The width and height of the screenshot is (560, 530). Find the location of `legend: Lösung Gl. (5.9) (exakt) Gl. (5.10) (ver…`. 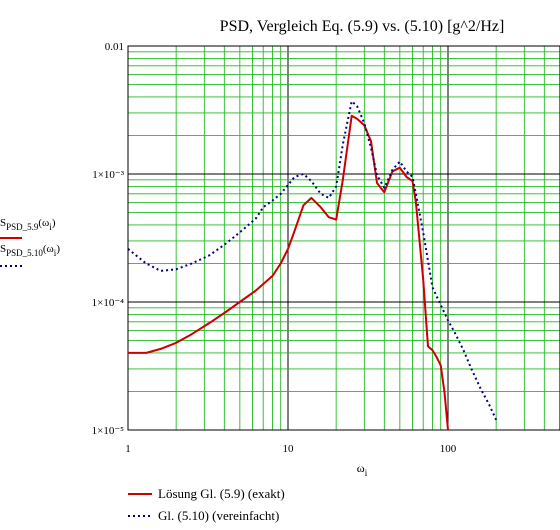

legend: Lösung Gl. (5.9) (exakt) Gl. (5.10) (ver… is located at coordinates (206, 504).